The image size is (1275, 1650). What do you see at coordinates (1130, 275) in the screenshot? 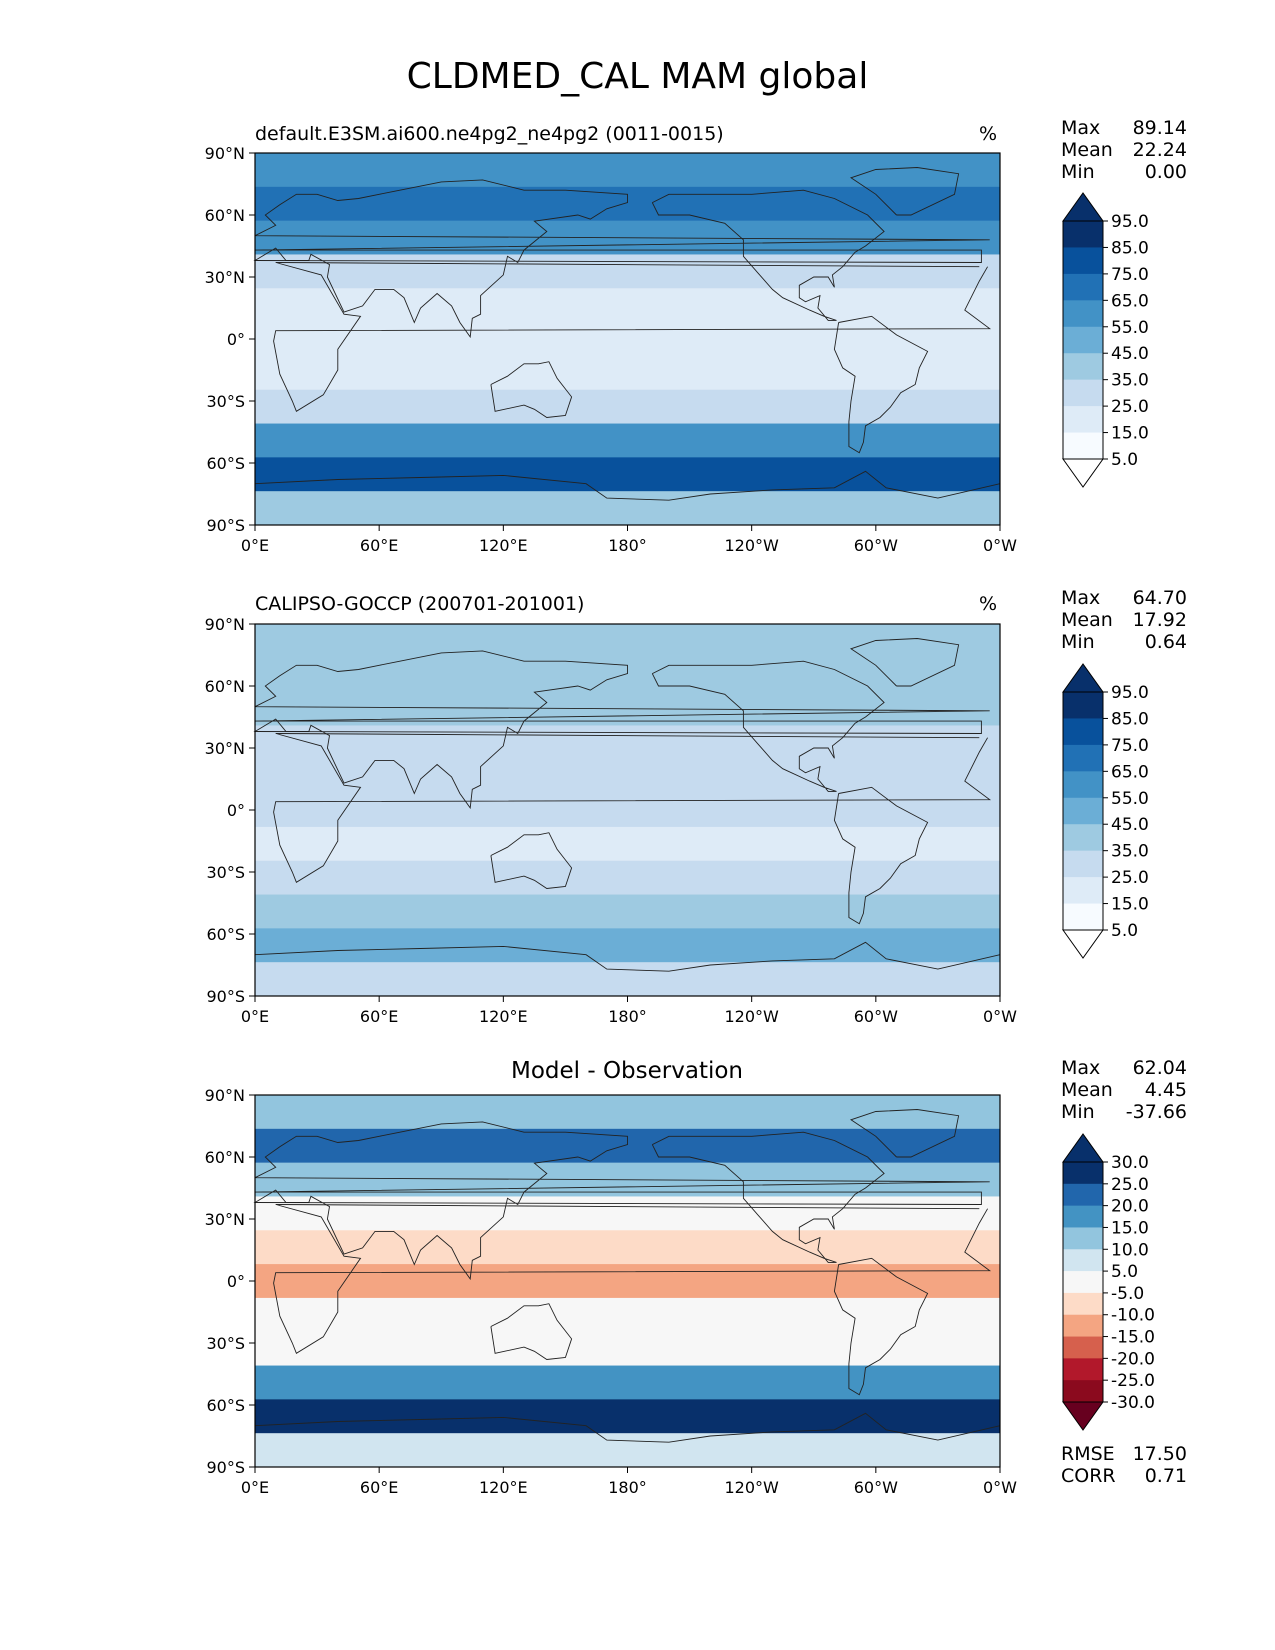
I see `colorbar-label: 75.0` at bounding box center [1130, 275].